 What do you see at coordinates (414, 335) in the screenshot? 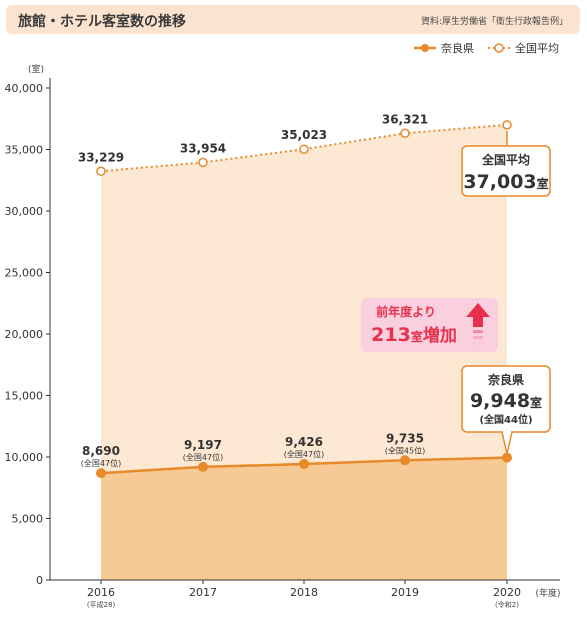
I see `increase-badge-value: 213室増加` at bounding box center [414, 335].